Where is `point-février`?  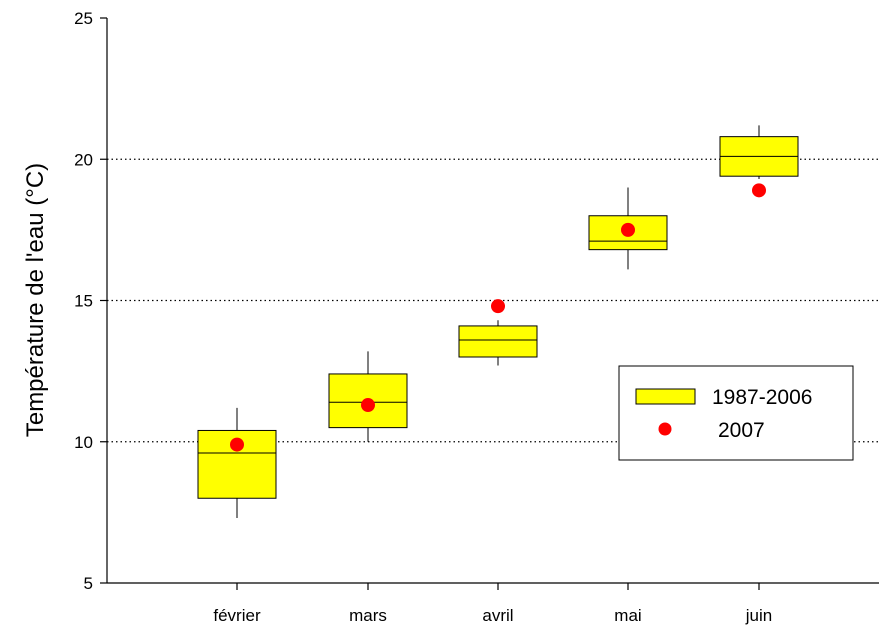
point-février is located at coordinates (237, 444).